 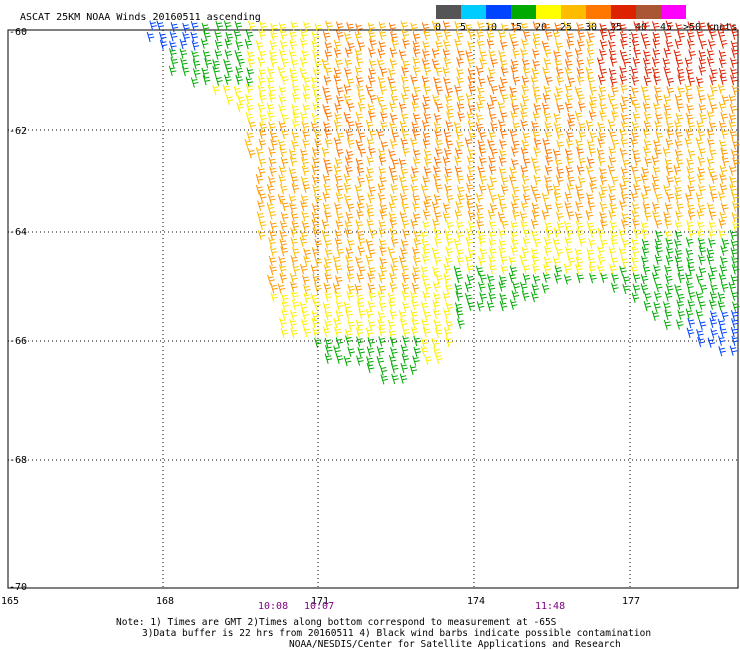 I want to click on legend-swatch, so click(x=548, y=12).